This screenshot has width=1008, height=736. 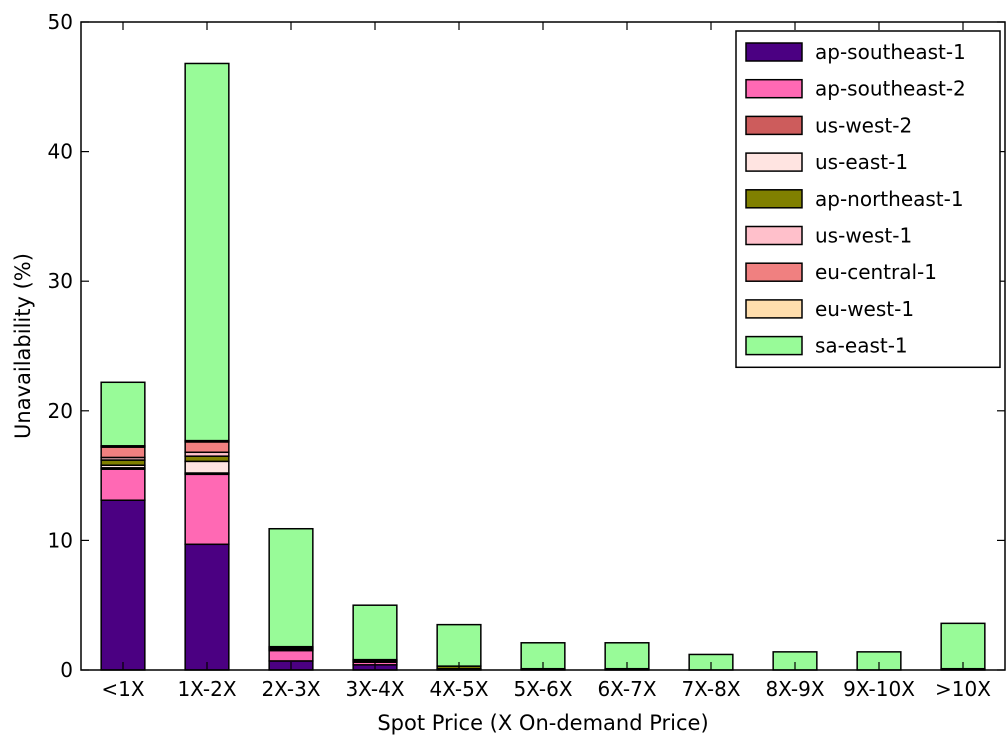 What do you see at coordinates (626, 689) in the screenshot?
I see `x-tick-label: 6X-7X` at bounding box center [626, 689].